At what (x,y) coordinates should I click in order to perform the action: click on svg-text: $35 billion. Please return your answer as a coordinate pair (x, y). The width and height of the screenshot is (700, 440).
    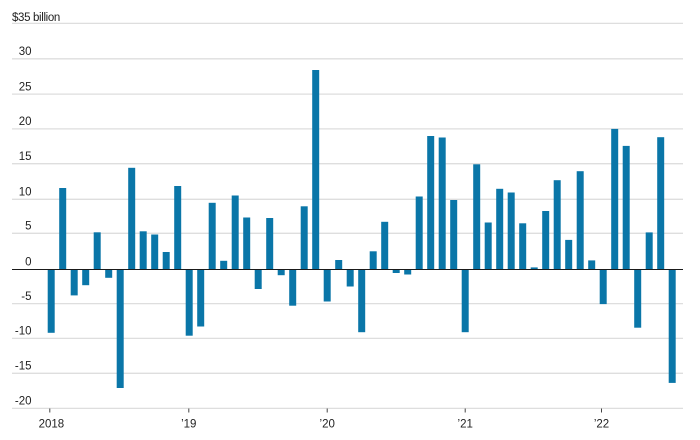
    Looking at the image, I should click on (36, 18).